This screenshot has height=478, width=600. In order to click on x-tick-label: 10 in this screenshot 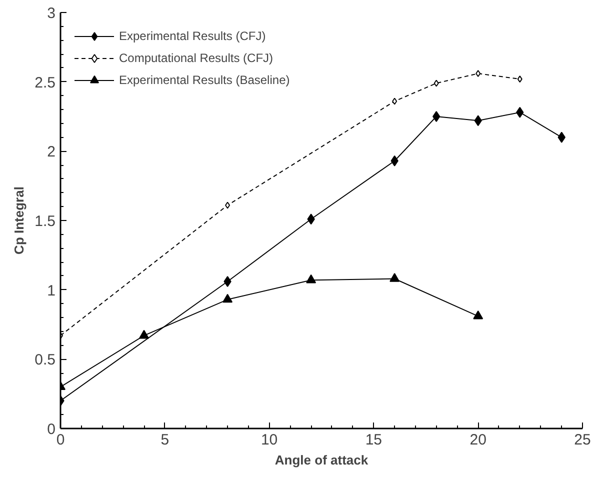, I will do `click(269, 440)`.